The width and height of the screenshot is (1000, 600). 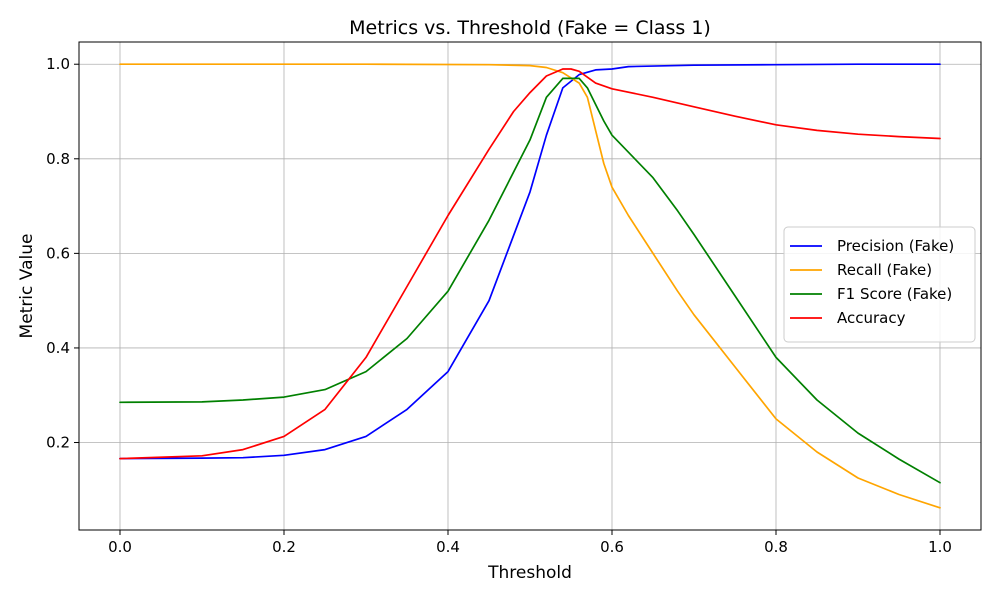 What do you see at coordinates (529, 573) in the screenshot?
I see `x-axis-label: Threshold` at bounding box center [529, 573].